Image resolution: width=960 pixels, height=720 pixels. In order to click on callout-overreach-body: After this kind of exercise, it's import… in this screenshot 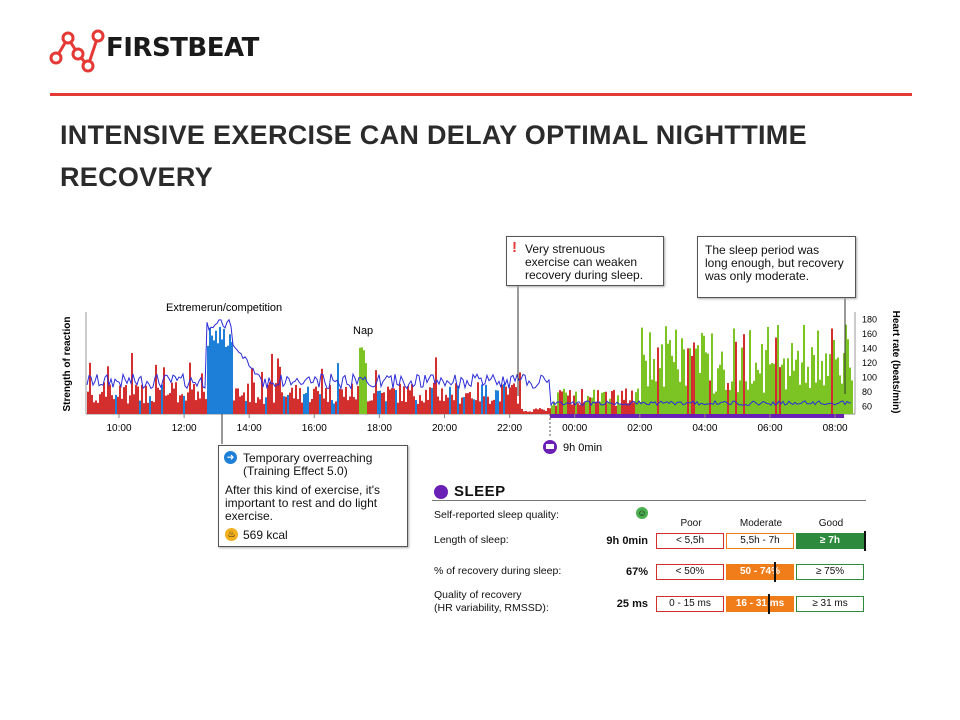, I will do `click(303, 503)`.